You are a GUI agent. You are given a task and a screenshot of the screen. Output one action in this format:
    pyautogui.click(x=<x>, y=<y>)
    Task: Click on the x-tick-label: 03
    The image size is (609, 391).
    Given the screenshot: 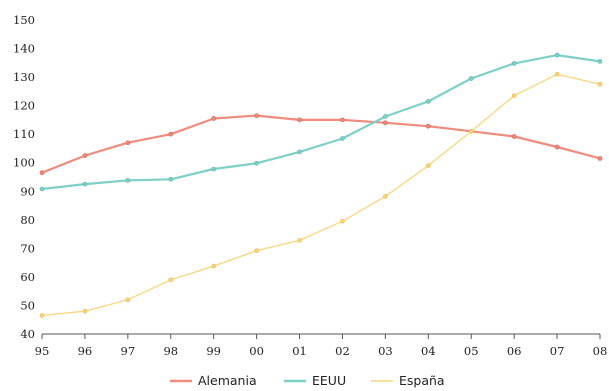 What is the action you would take?
    pyautogui.click(x=385, y=351)
    